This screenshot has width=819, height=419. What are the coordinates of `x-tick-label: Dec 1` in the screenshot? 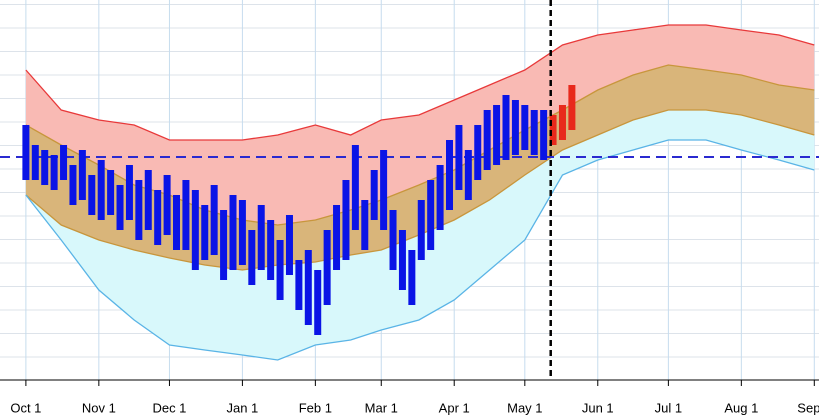 It's located at (169, 407).